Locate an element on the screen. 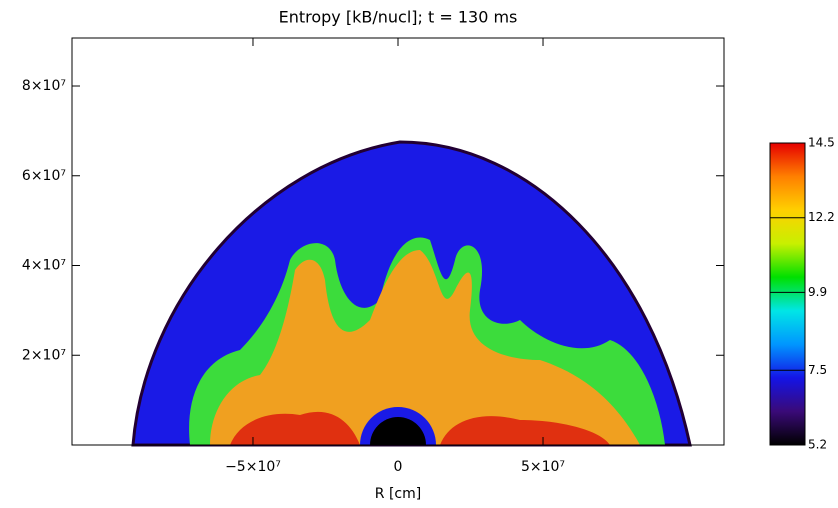  colorbar is located at coordinates (787, 294).